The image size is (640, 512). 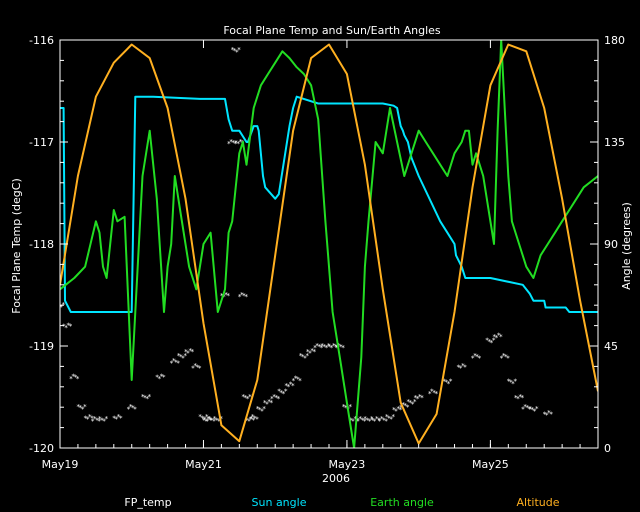 I want to click on y-right-tick-label: 180, so click(x=614, y=40).